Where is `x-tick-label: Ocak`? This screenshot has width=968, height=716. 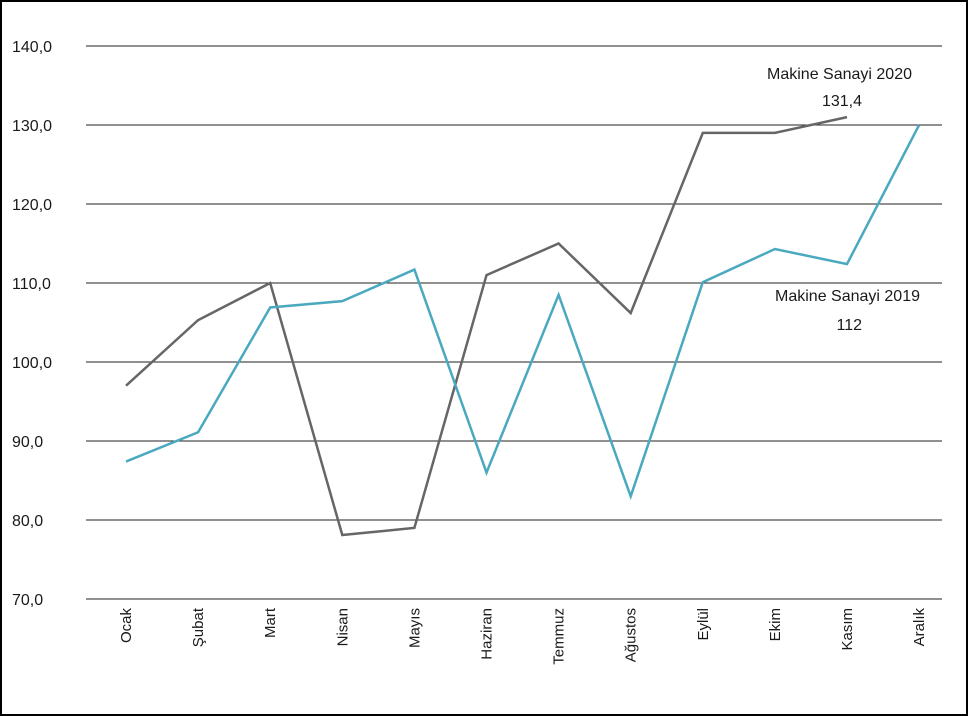
x-tick-label: Ocak is located at coordinates (126, 626).